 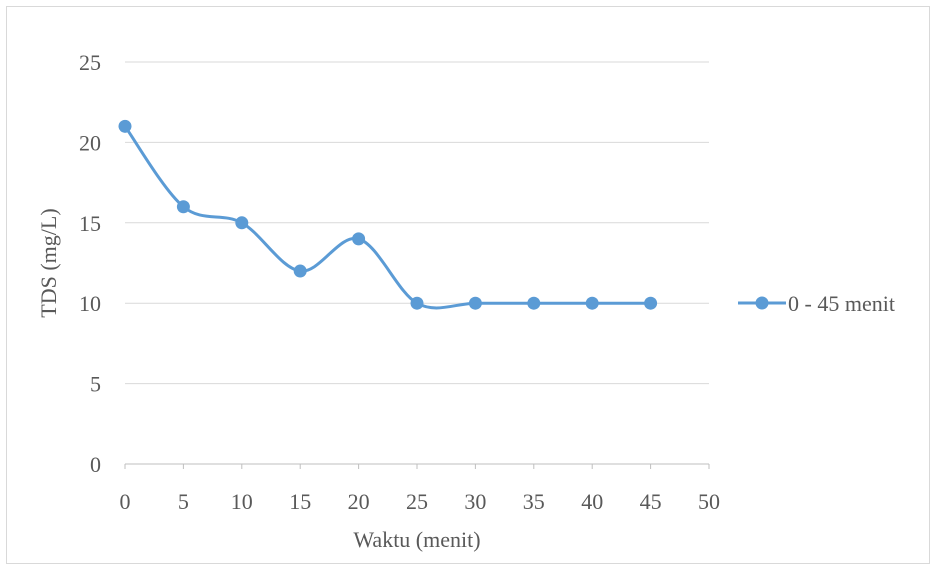 What do you see at coordinates (242, 501) in the screenshot?
I see `x-tick-label: 10` at bounding box center [242, 501].